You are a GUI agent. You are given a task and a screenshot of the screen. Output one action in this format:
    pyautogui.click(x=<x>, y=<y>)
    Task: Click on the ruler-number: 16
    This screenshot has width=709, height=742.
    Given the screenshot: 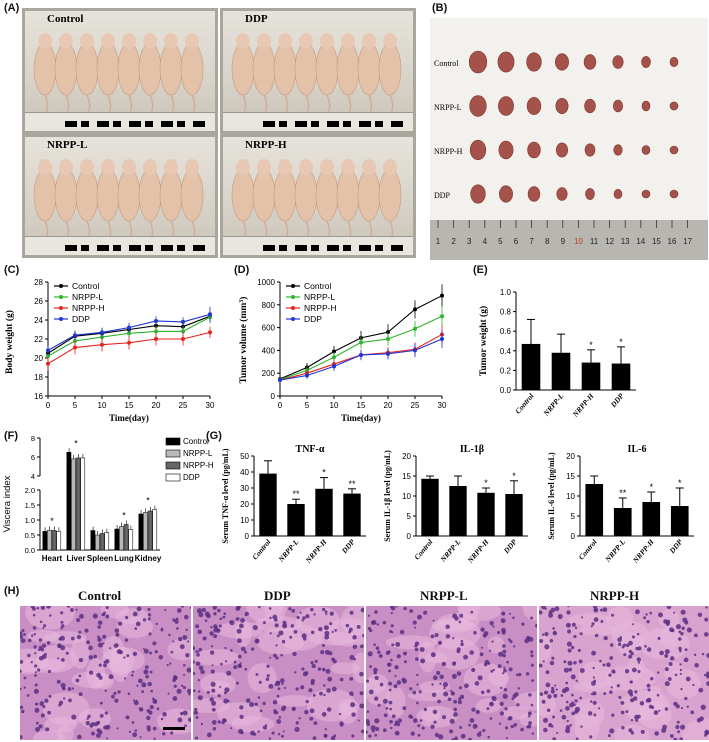 What is the action you would take?
    pyautogui.click(x=672, y=241)
    